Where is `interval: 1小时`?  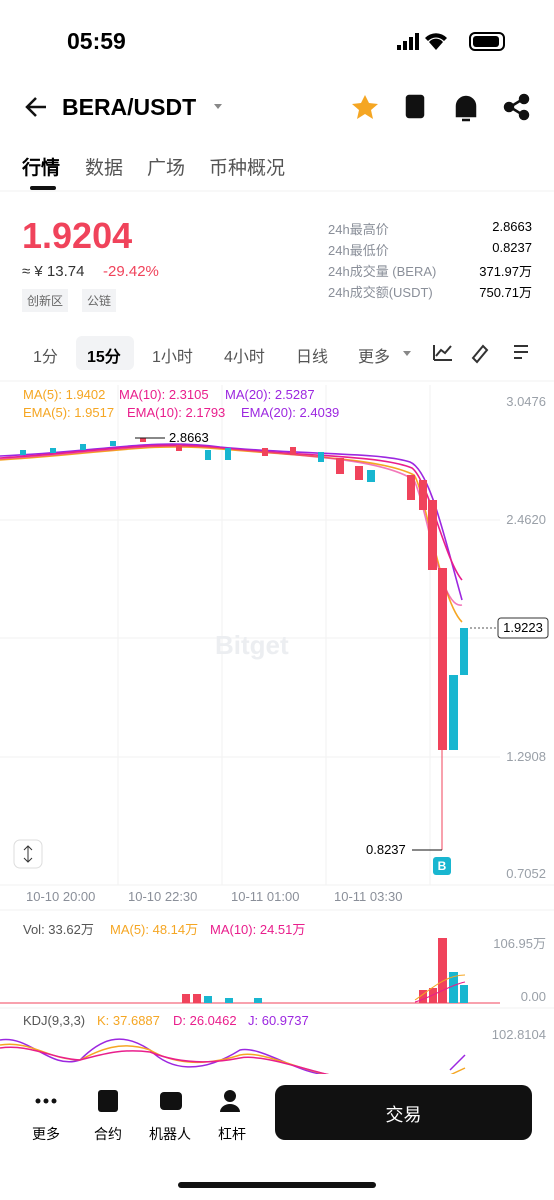
interval: 1小时 is located at coordinates (172, 357).